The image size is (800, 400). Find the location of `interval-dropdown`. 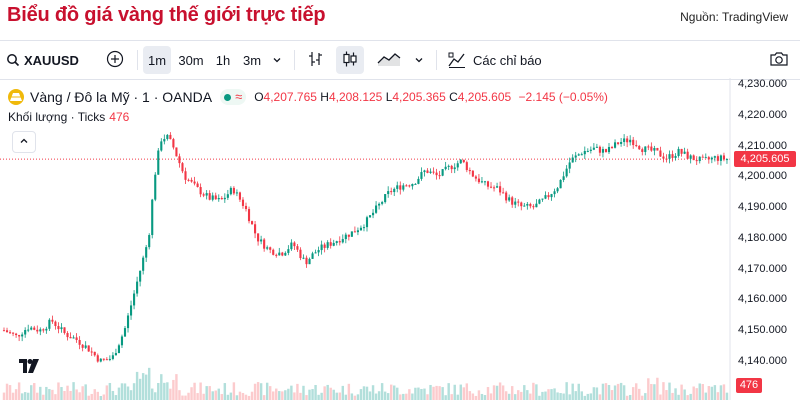

interval-dropdown is located at coordinates (277, 60).